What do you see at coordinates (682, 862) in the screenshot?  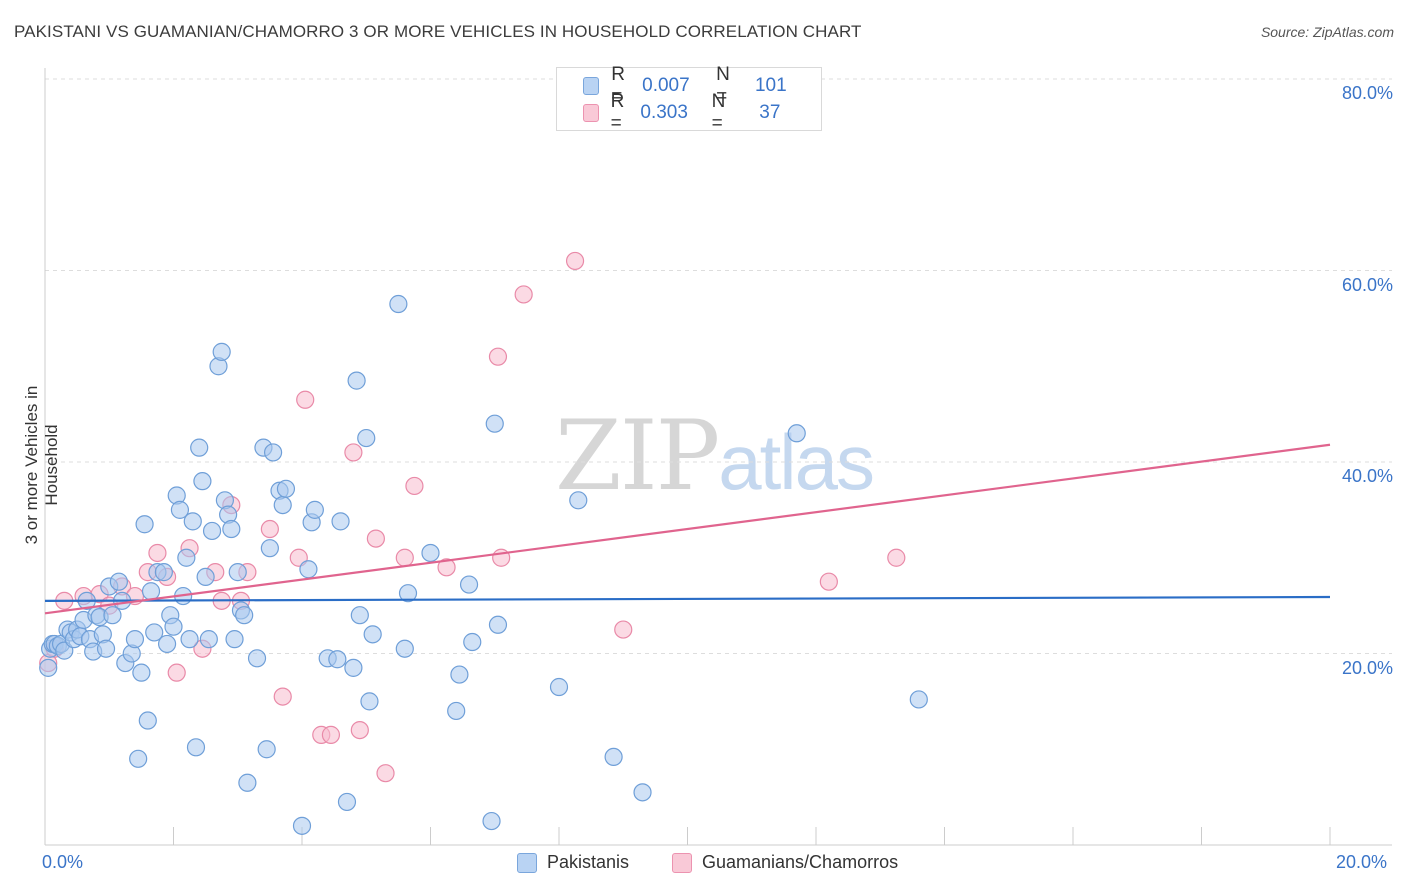 I see `bottom-legend-swatch-pink` at bounding box center [682, 862].